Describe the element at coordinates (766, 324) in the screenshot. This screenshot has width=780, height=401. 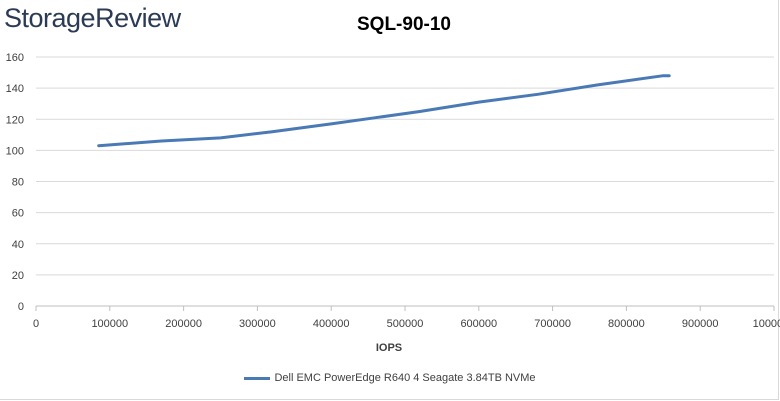
I see `x-tick-label: 1000000` at that location.